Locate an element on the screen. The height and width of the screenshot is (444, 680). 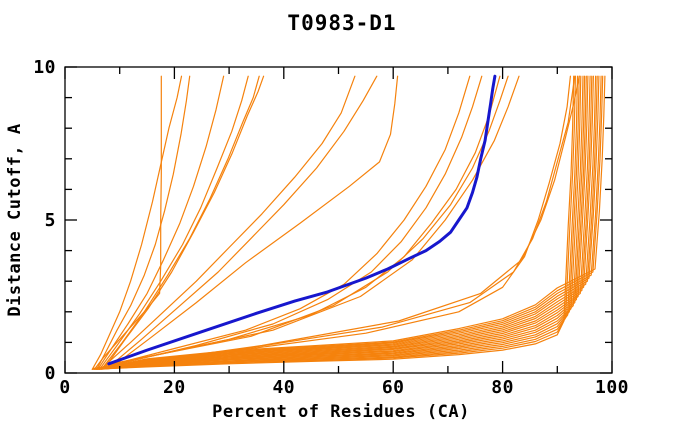
x-tick-label: 40 is located at coordinates (283, 387).